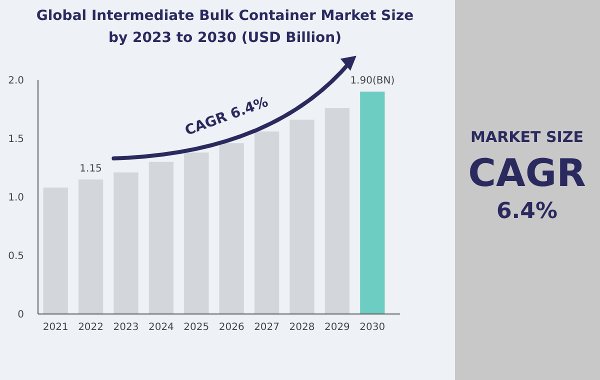 The width and height of the screenshot is (600, 380). Describe the element at coordinates (337, 327) in the screenshot. I see `x-tick-label: 2029` at that location.